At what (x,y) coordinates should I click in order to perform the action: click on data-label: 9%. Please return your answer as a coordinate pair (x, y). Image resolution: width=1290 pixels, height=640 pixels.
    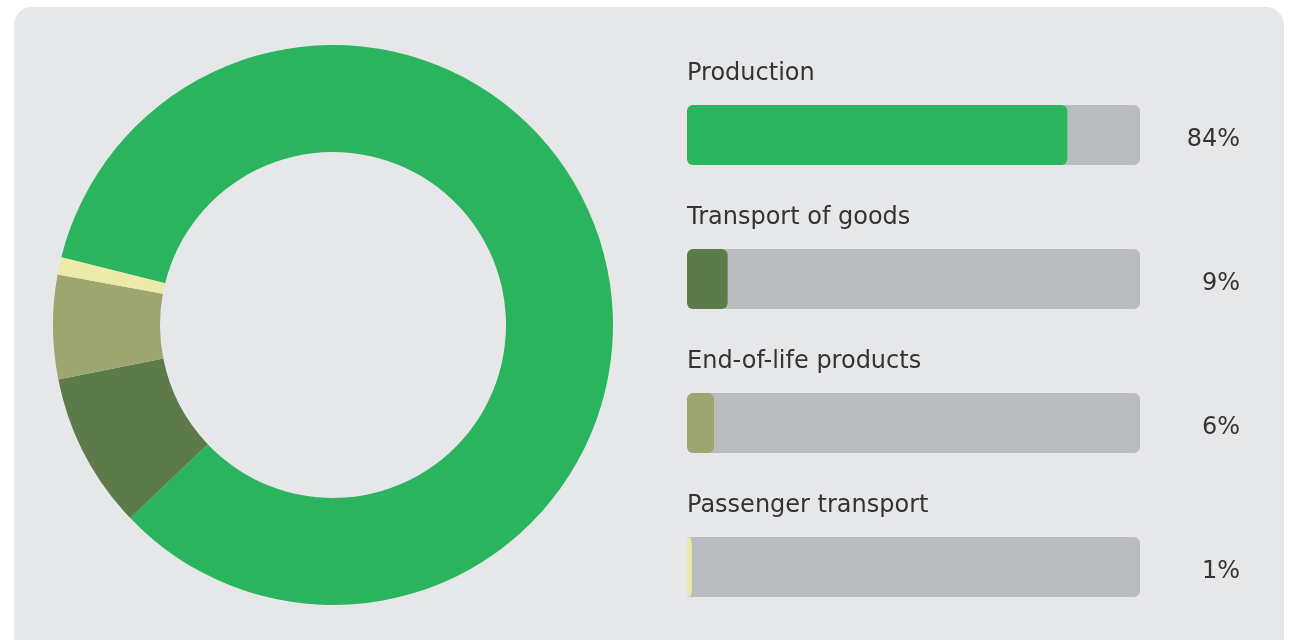
    Looking at the image, I should click on (1220, 282).